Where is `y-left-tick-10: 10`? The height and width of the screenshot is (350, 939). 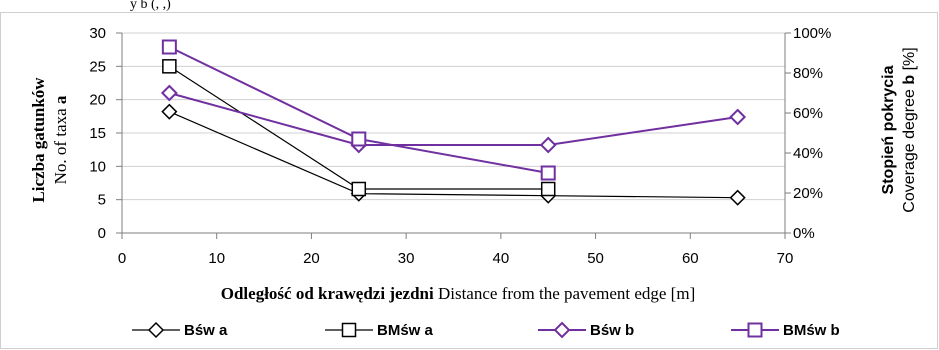 y-left-tick-10: 10 is located at coordinates (97, 166).